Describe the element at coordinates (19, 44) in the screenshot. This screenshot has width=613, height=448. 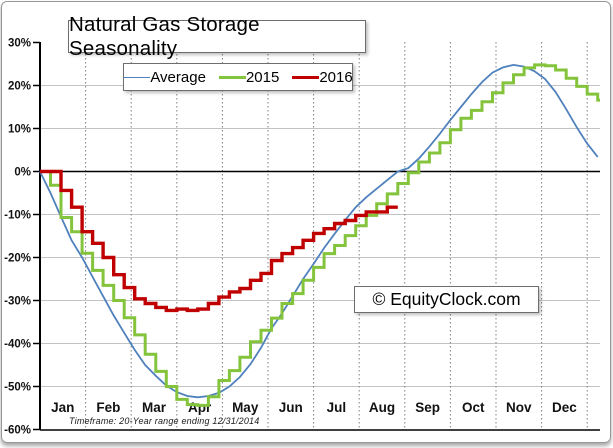
I see `y-tick-label: 30%` at that location.